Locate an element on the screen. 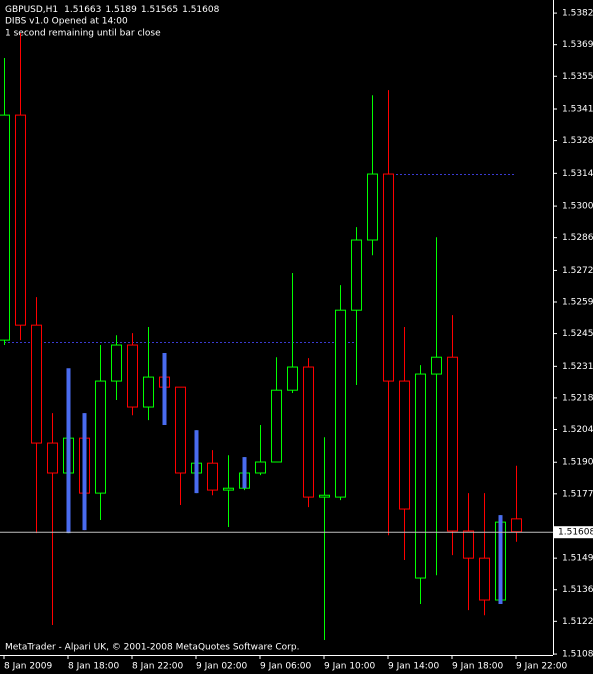 Image resolution: width=593 pixels, height=674 pixels. timer-text: 1 second remaining until bar close is located at coordinates (83, 34).